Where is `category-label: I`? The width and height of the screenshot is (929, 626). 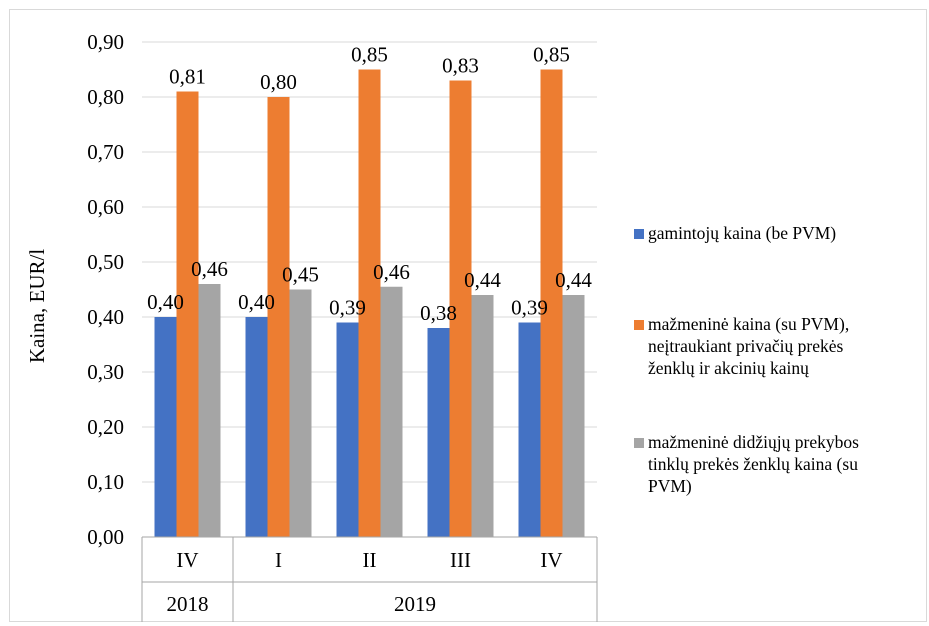
category-label: I is located at coordinates (278, 560).